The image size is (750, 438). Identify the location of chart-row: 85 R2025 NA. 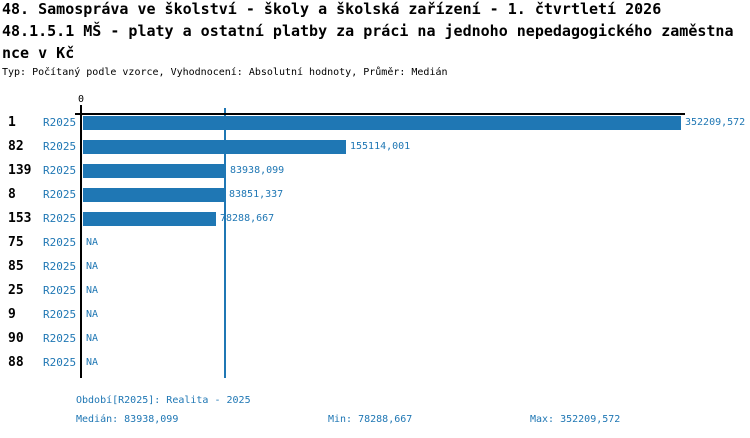
(375, 267).